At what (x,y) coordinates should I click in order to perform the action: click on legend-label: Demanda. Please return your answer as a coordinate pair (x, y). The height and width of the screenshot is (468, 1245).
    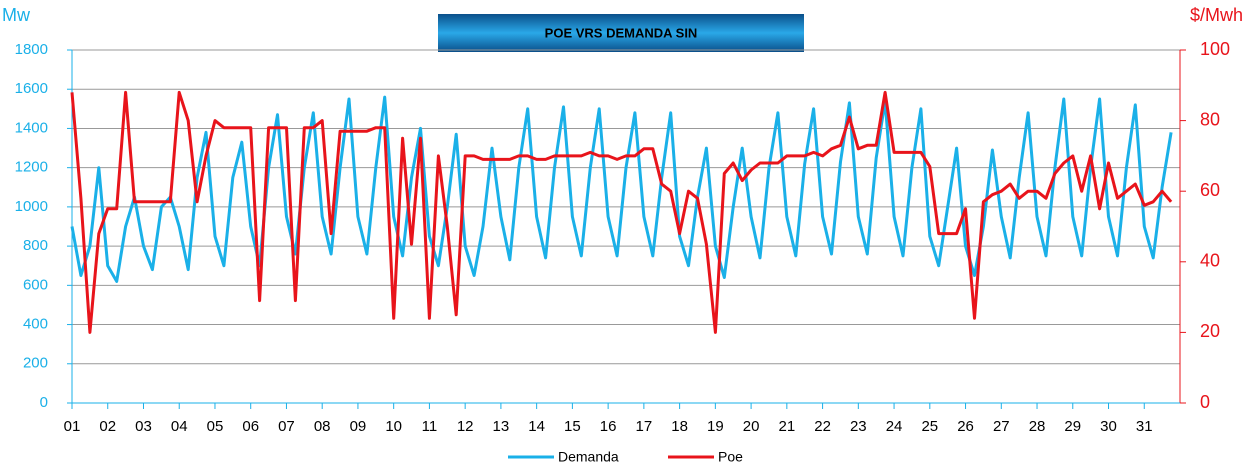
    Looking at the image, I should click on (588, 457).